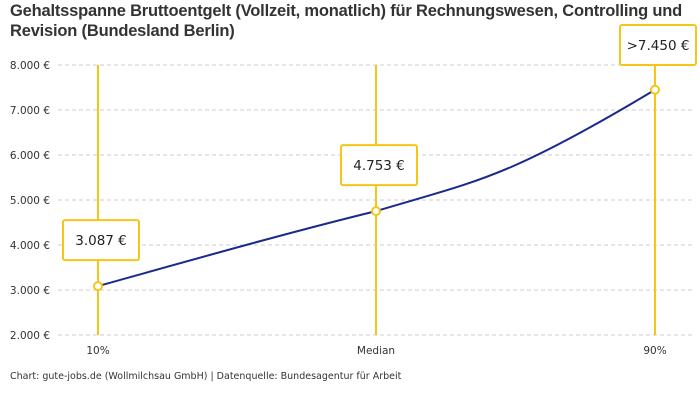 The height and width of the screenshot is (400, 700). I want to click on x-tick-label: 90%, so click(654, 351).